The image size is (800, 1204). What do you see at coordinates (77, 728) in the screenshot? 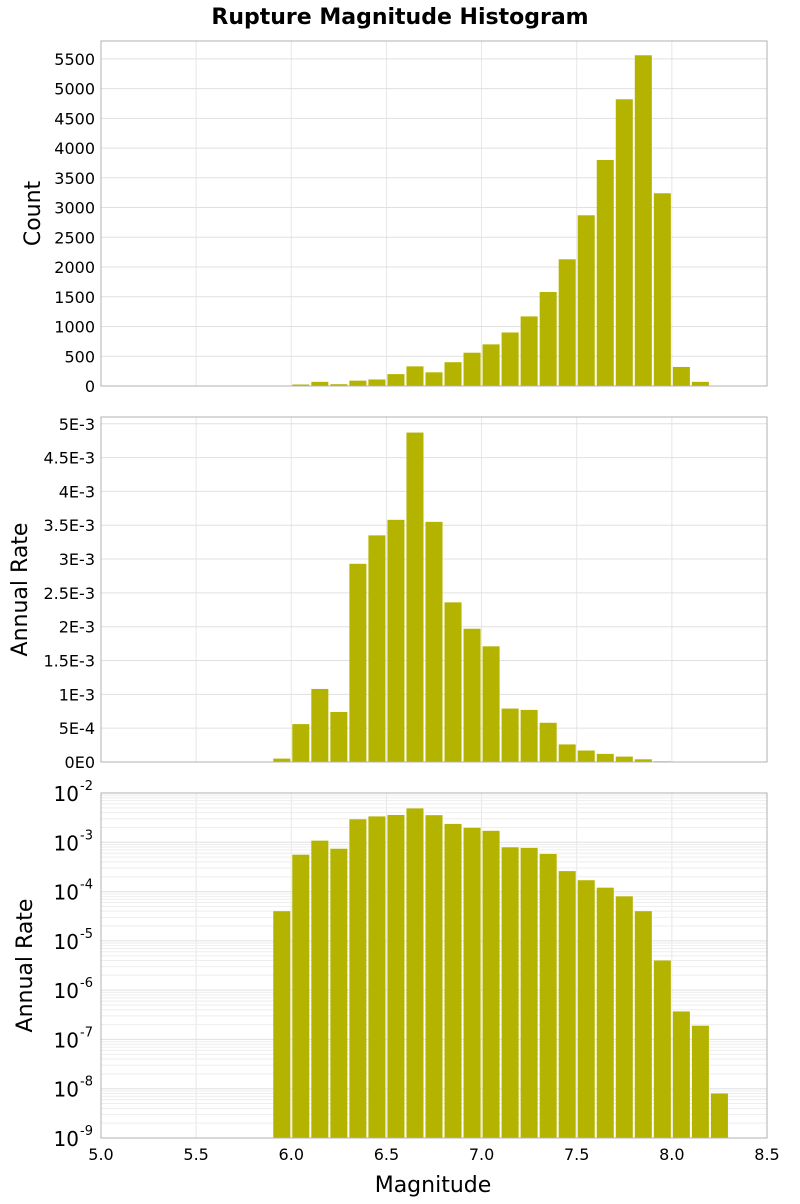
I see `y-tick-label: 5E-4` at bounding box center [77, 728].